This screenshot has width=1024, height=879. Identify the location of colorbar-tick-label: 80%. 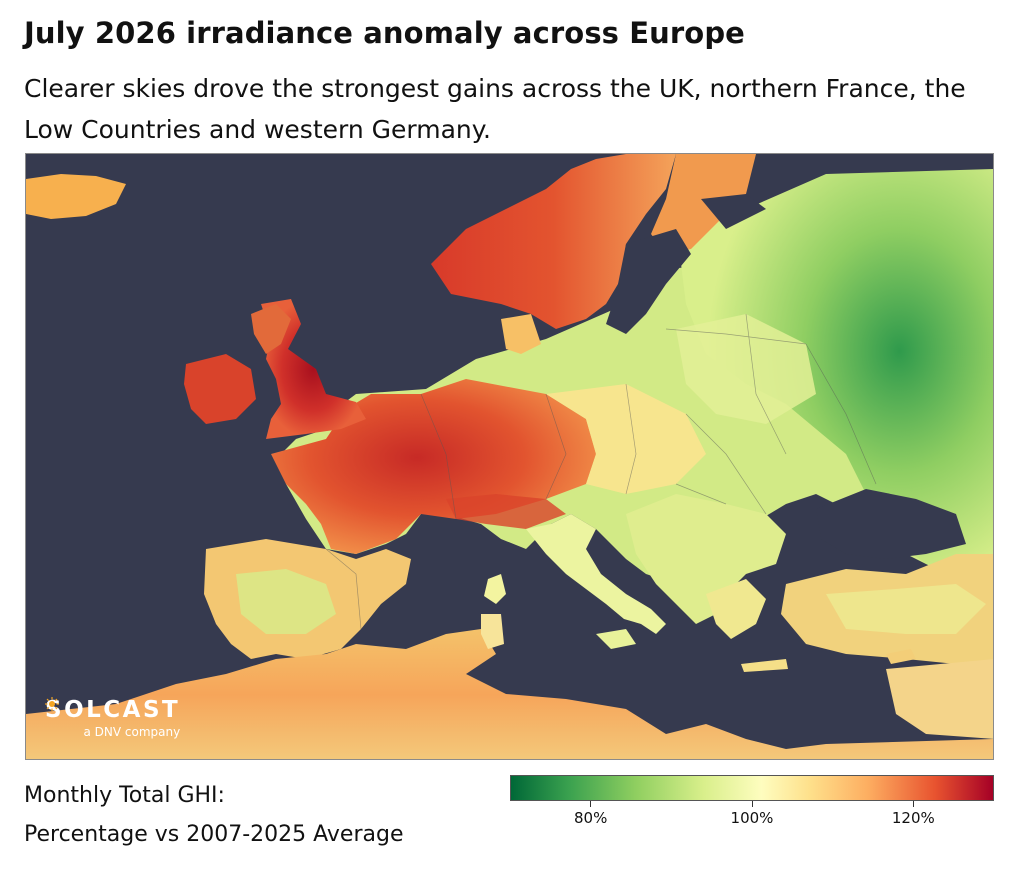
(590, 818).